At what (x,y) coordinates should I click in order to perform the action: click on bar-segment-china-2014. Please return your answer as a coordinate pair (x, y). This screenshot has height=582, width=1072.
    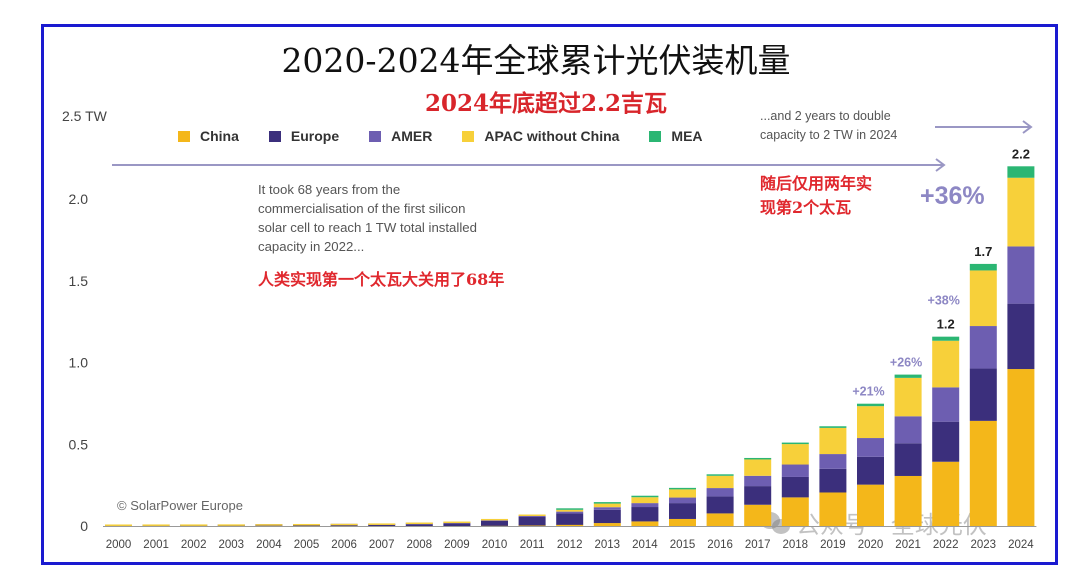
    Looking at the image, I should click on (645, 523).